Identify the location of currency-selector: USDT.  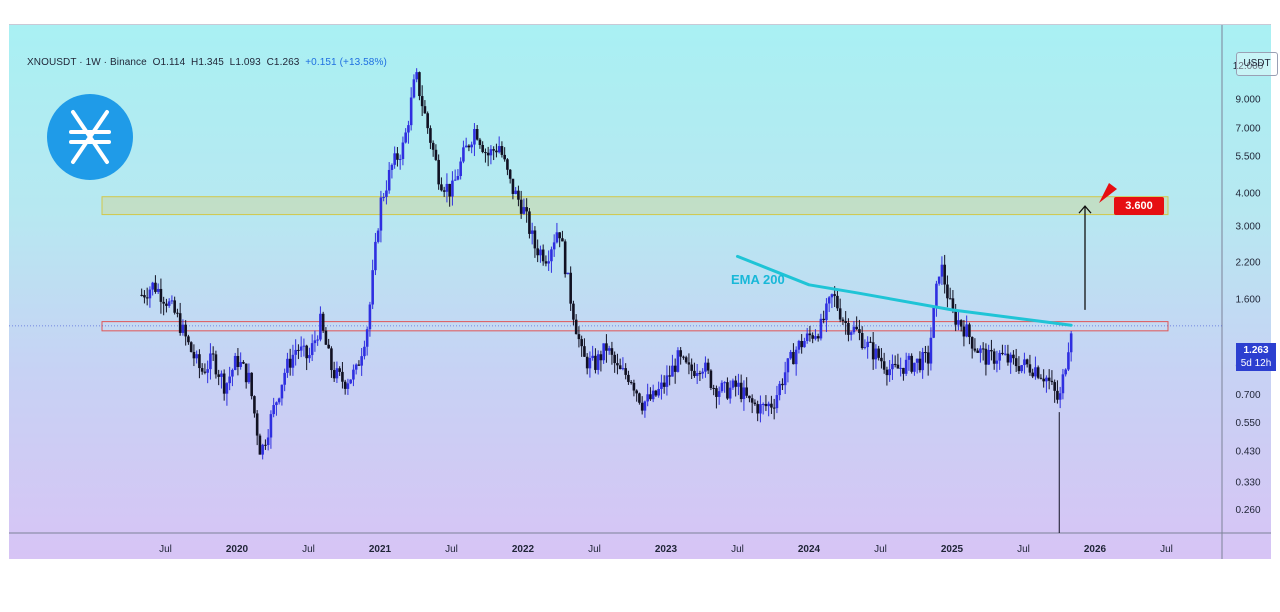
(1257, 64).